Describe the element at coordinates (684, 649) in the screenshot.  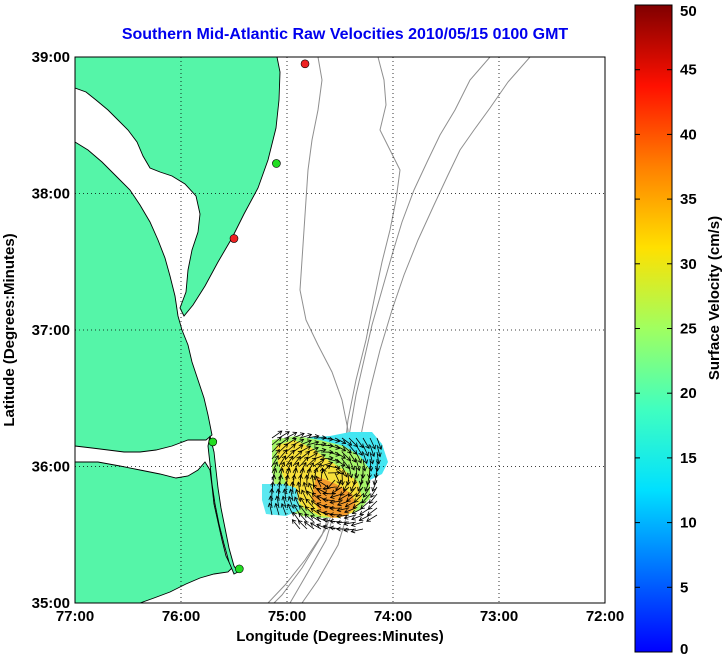
I see `colorbar-tick-label: 0` at that location.